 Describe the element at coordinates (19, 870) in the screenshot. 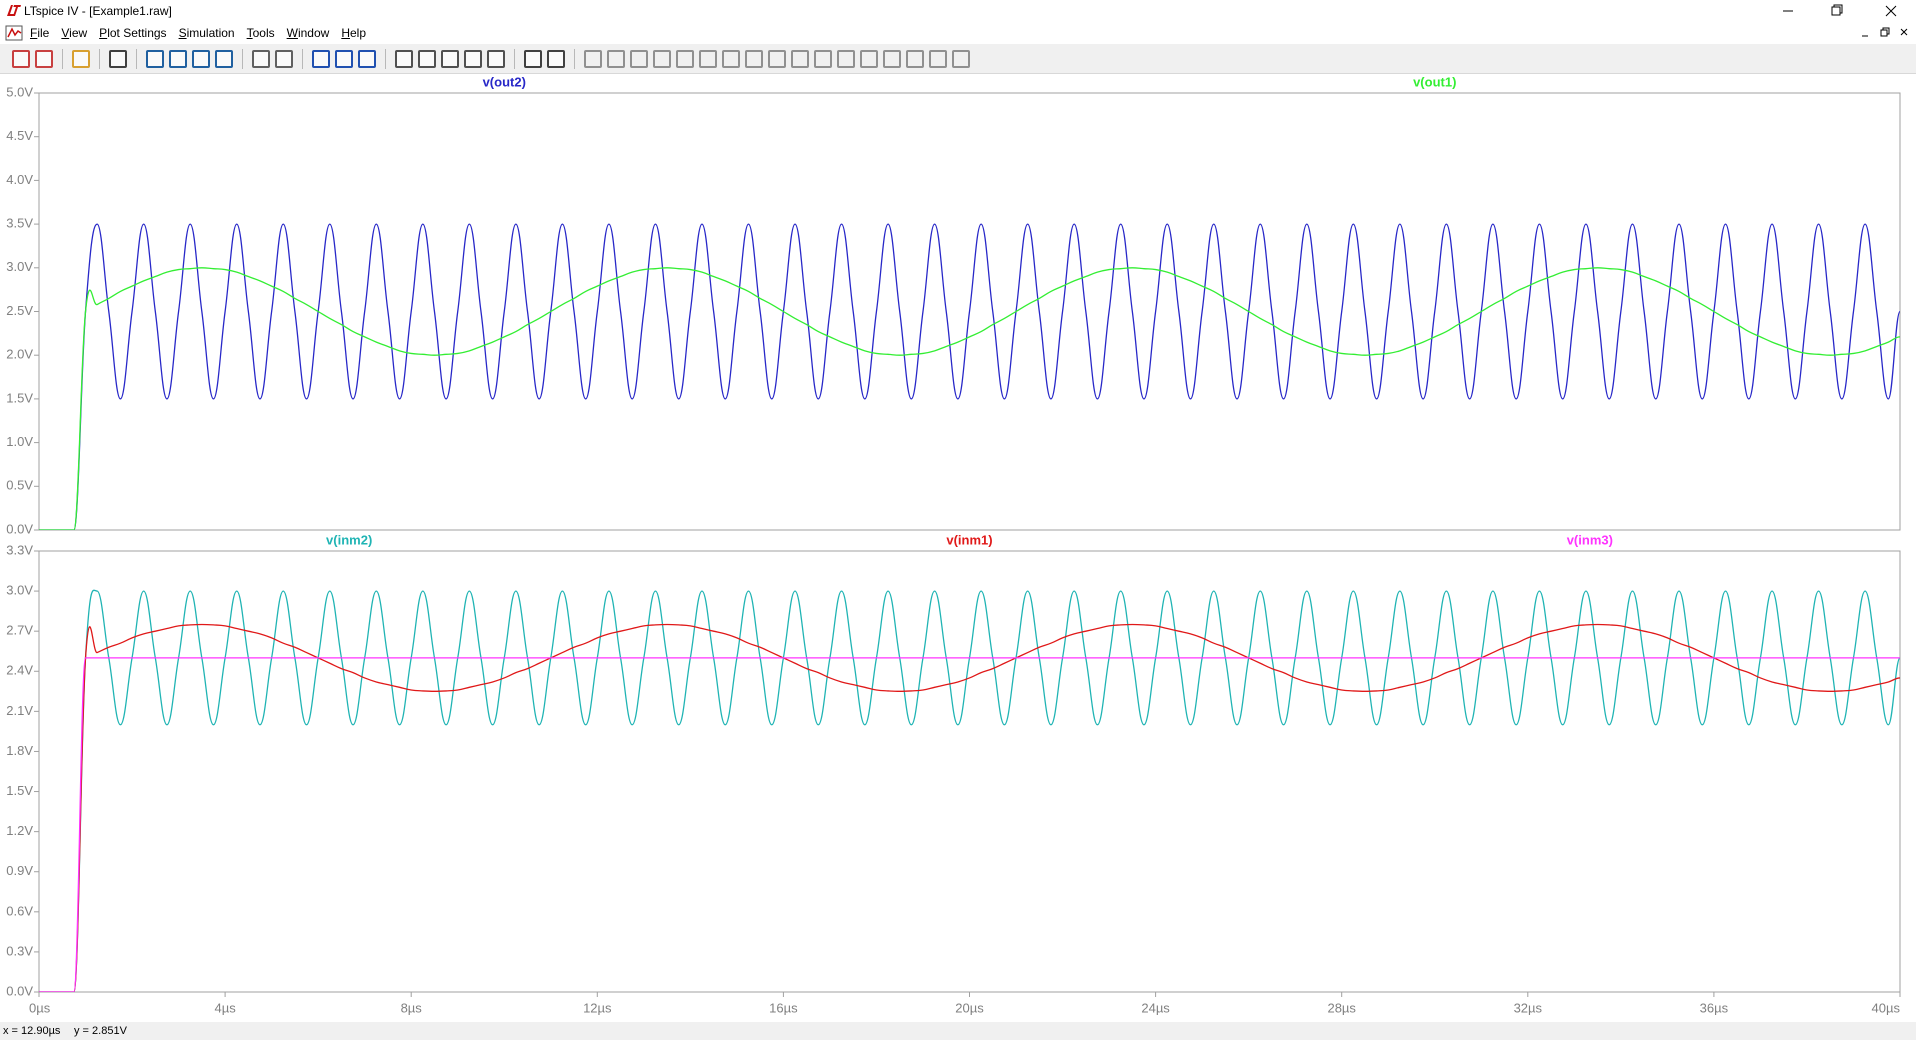

I see `y-tick-label: 0.9V` at that location.